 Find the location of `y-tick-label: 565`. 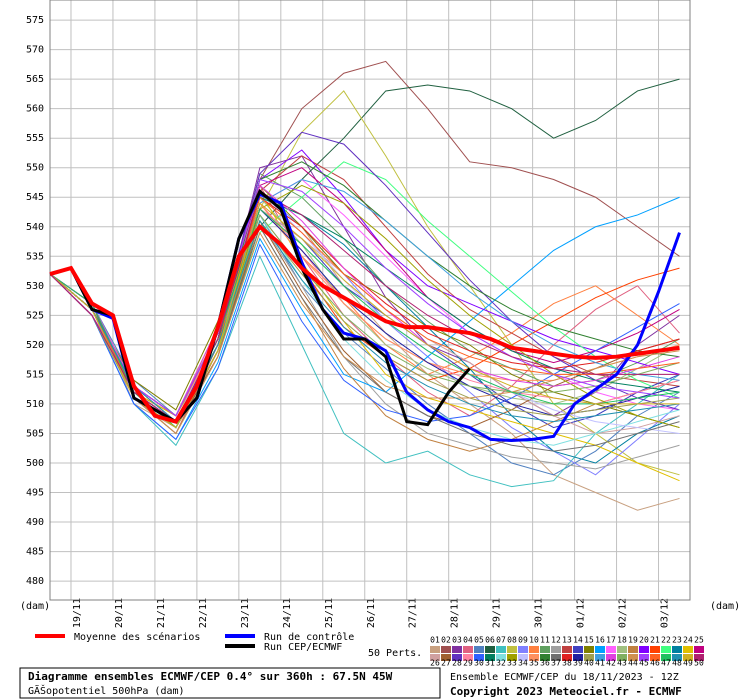

y-tick-label: 565 is located at coordinates (35, 79).